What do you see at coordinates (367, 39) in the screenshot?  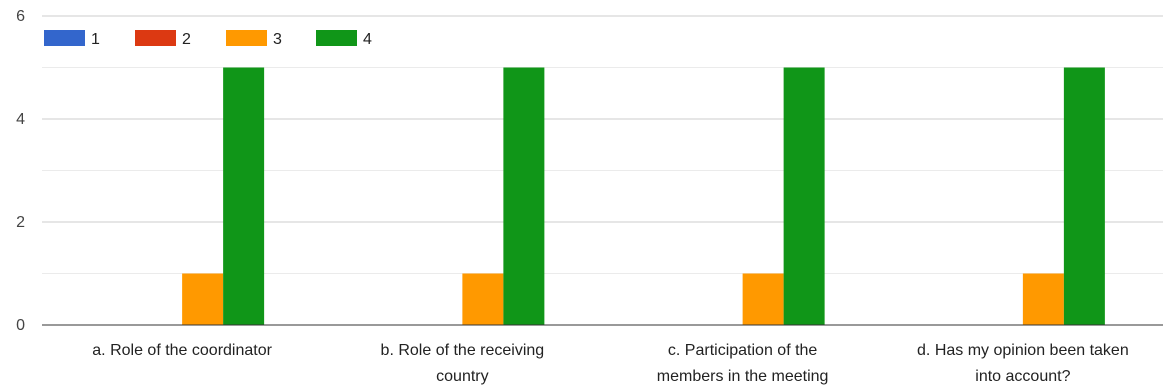 I see `legend-label: 4` at bounding box center [367, 39].